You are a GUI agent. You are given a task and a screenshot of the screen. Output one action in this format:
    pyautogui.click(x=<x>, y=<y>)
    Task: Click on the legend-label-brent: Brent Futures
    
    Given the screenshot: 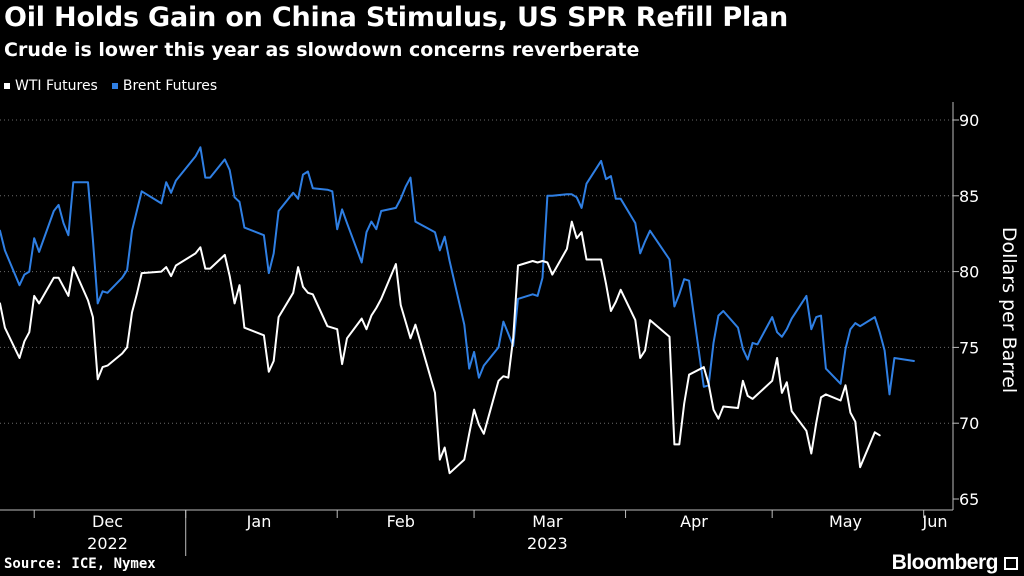 What is the action you would take?
    pyautogui.click(x=170, y=86)
    